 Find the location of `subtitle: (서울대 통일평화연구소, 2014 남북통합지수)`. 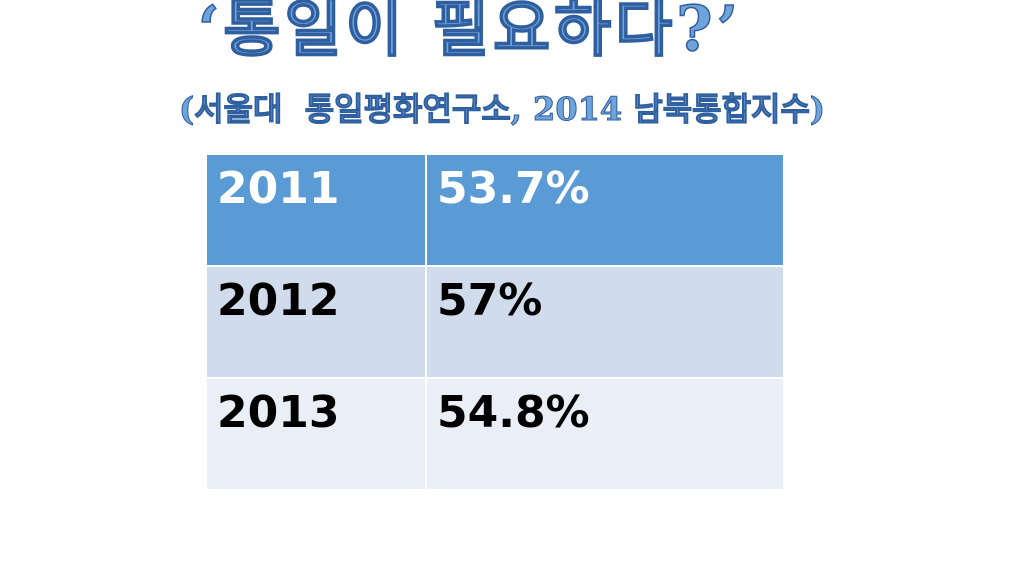

subtitle: (서울대 통일평화연구소, 2014 남북통합지수) is located at coordinates (502, 109).